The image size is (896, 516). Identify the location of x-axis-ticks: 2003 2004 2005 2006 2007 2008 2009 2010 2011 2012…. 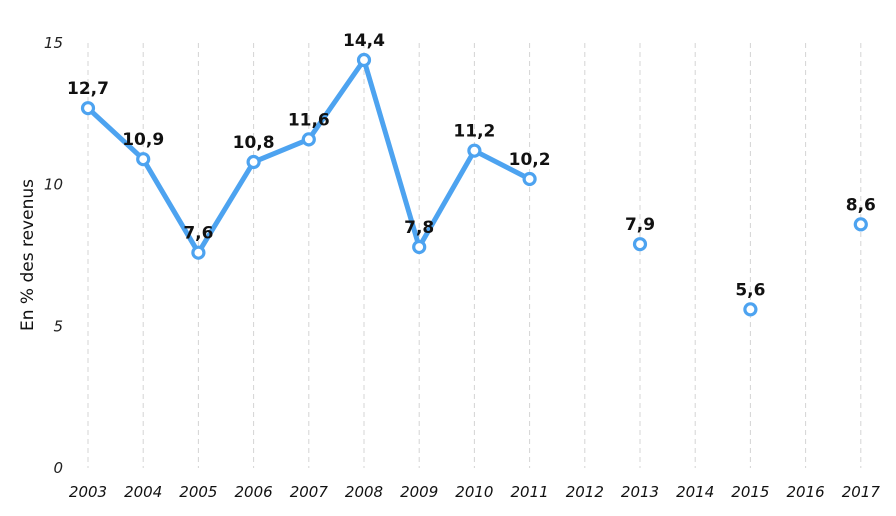
(474, 492).